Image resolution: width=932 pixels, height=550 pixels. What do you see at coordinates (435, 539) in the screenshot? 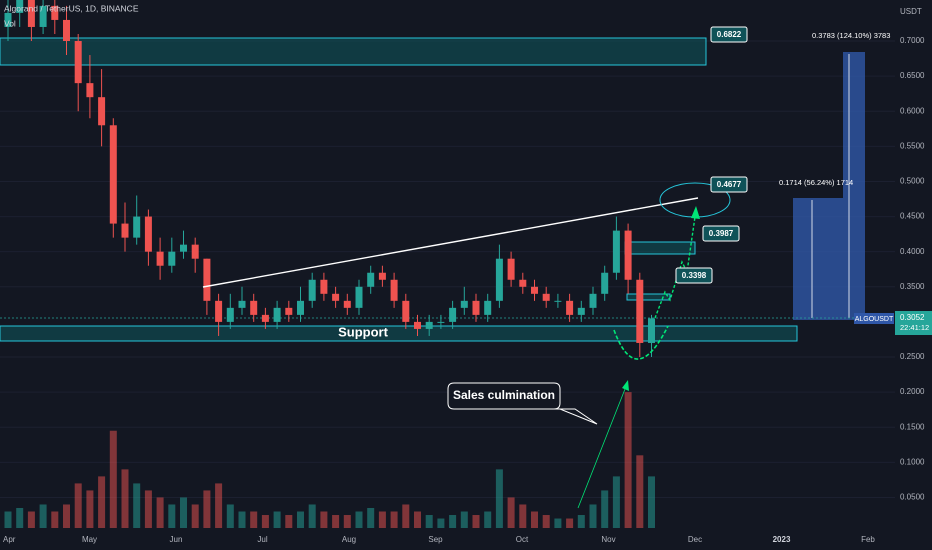
I see `x-tick-label: Sep` at bounding box center [435, 539].